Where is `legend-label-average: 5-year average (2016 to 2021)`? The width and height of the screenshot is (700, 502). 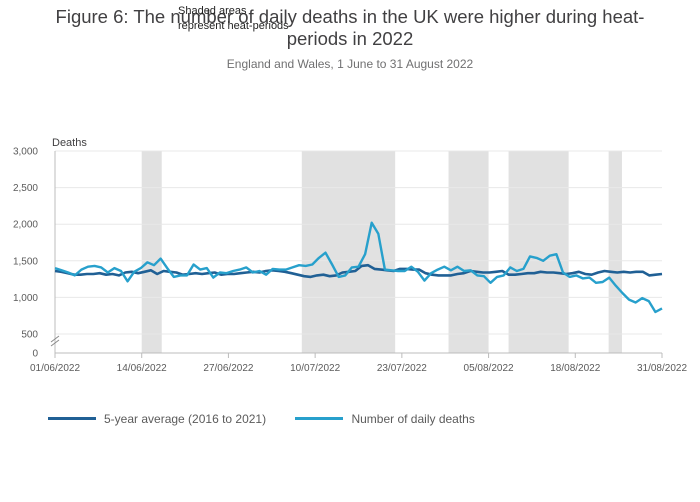
legend-label-average: 5-year average (2016 to 2021) is located at coordinates (185, 418).